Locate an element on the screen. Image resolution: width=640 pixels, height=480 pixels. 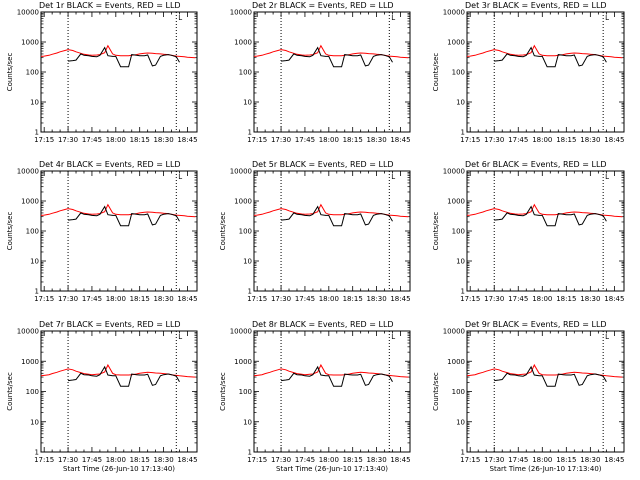
panel-title: Det 4r BLACK = Events, RED = LLD is located at coordinates (110, 164).